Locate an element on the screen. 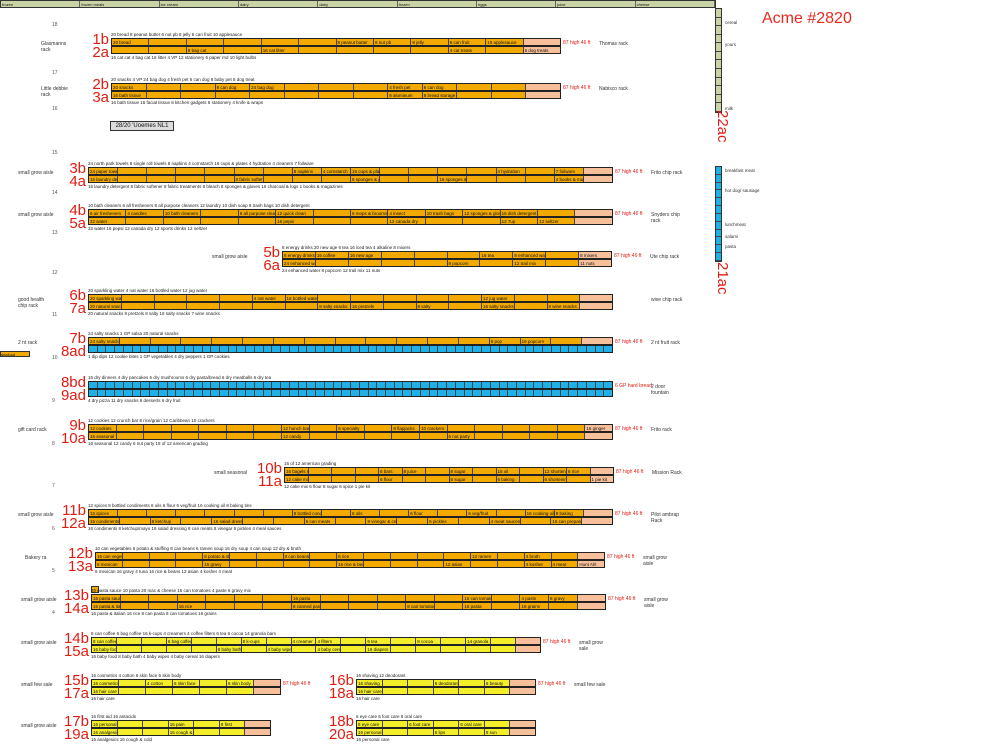 The width and height of the screenshot is (1000, 750). row-number: 15 is located at coordinates (55, 153).